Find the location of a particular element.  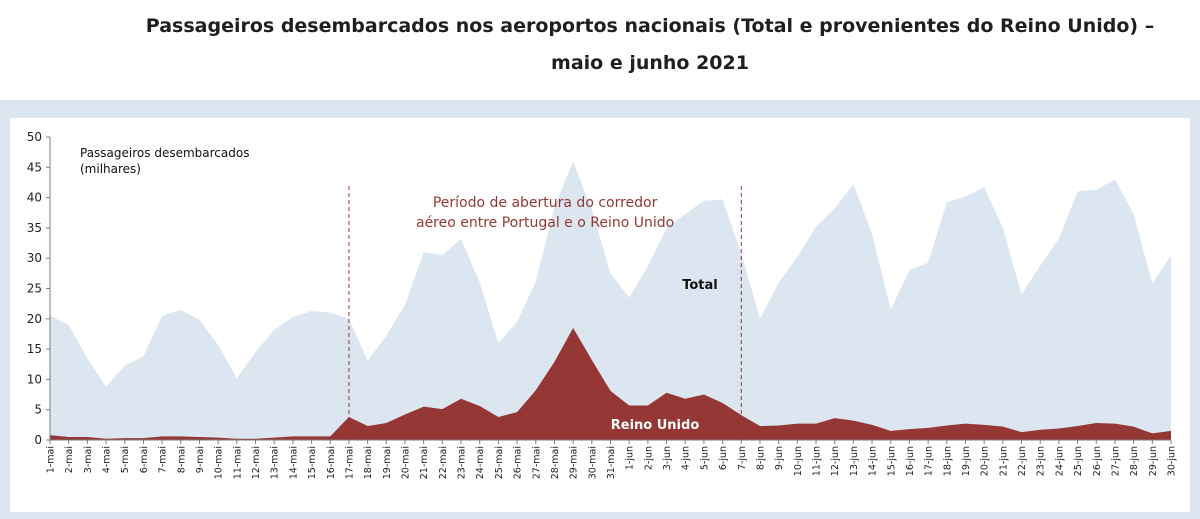

x-tick-label: 29-jun is located at coordinates (1153, 461).